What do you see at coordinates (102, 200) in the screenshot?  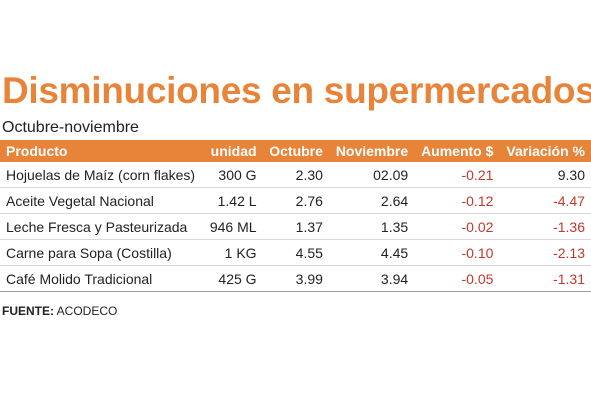 I see `cell-producto: Aceite Vegetal Nacional` at bounding box center [102, 200].